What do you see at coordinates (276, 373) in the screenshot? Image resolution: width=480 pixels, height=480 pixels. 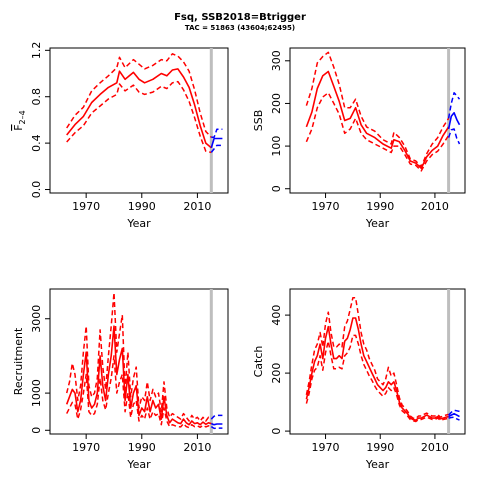 I see `catch-y-tick-label: 200` at bounding box center [276, 373].